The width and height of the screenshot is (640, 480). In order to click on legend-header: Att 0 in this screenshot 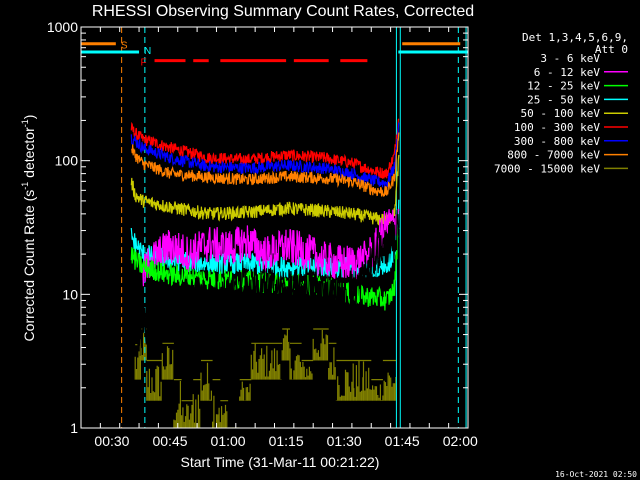, I will do `click(611, 49)`.